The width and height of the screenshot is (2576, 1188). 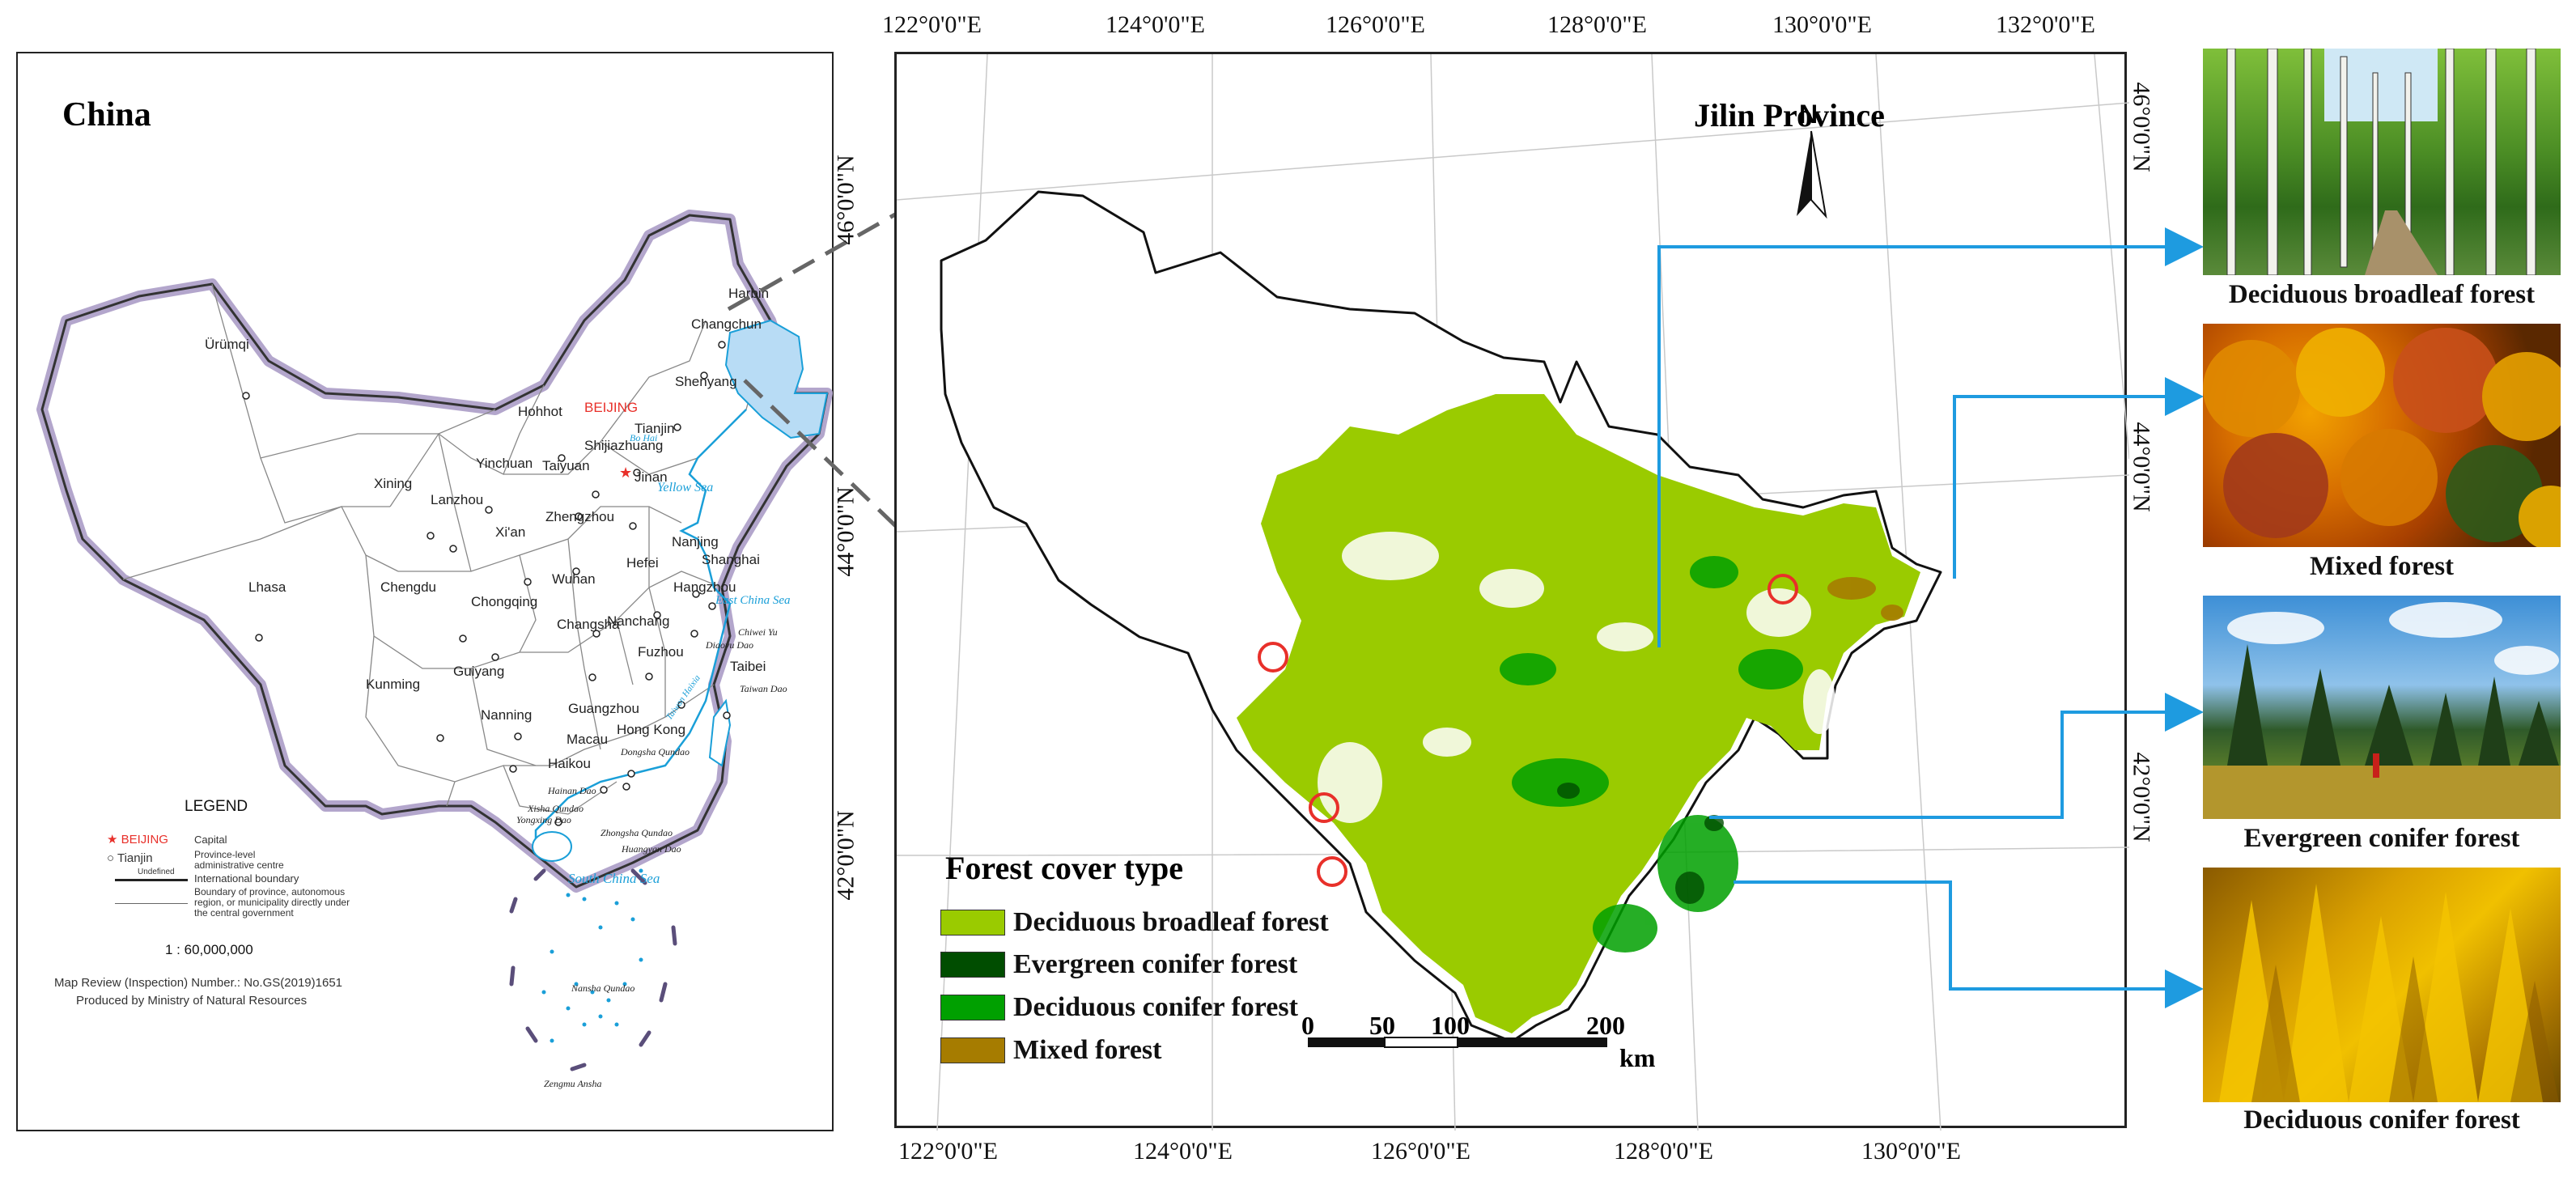 What do you see at coordinates (640, 632) in the screenshot?
I see `coastline` at bounding box center [640, 632].